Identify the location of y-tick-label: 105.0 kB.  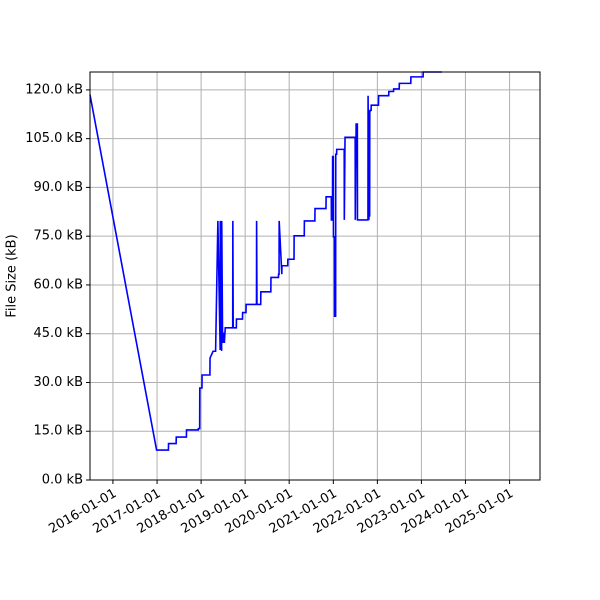
(54, 138).